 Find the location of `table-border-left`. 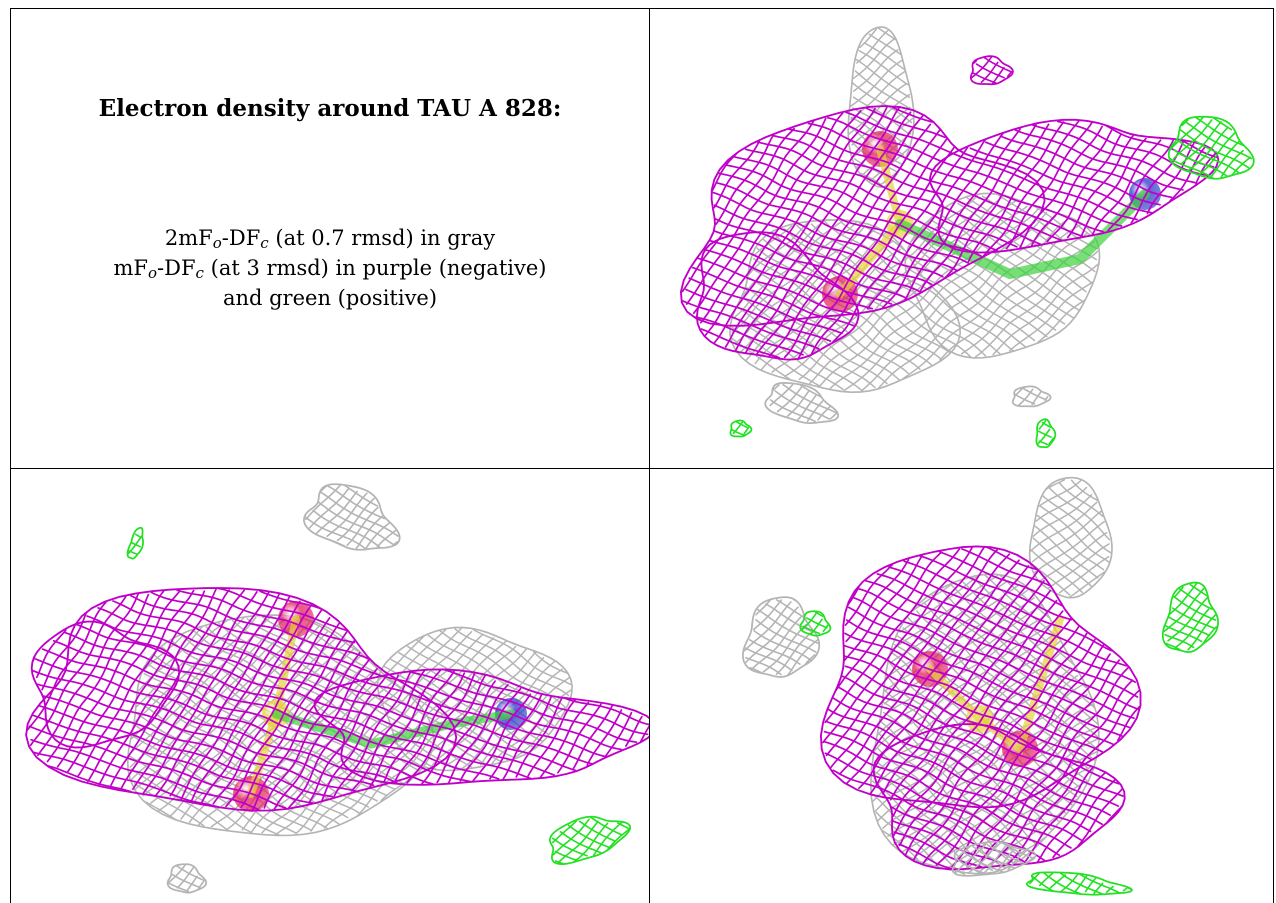

table-border-left is located at coordinates (10, 455).